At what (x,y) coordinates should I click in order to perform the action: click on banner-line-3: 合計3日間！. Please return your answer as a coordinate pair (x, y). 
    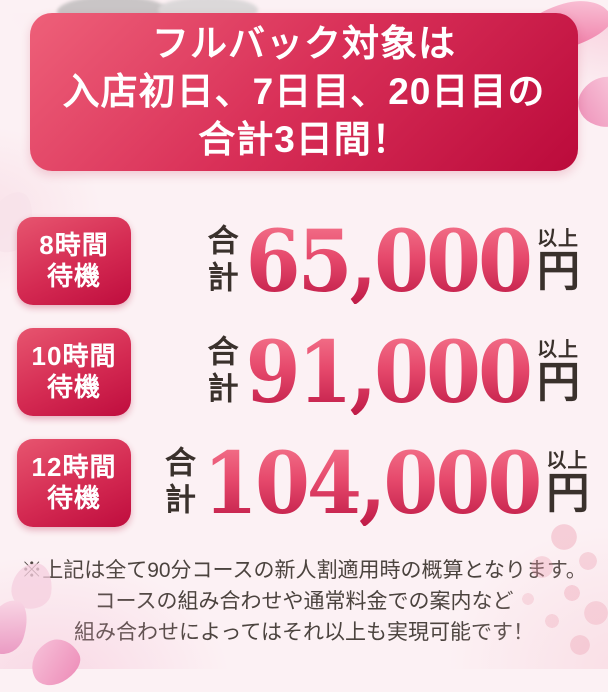
    Looking at the image, I should click on (304, 139).